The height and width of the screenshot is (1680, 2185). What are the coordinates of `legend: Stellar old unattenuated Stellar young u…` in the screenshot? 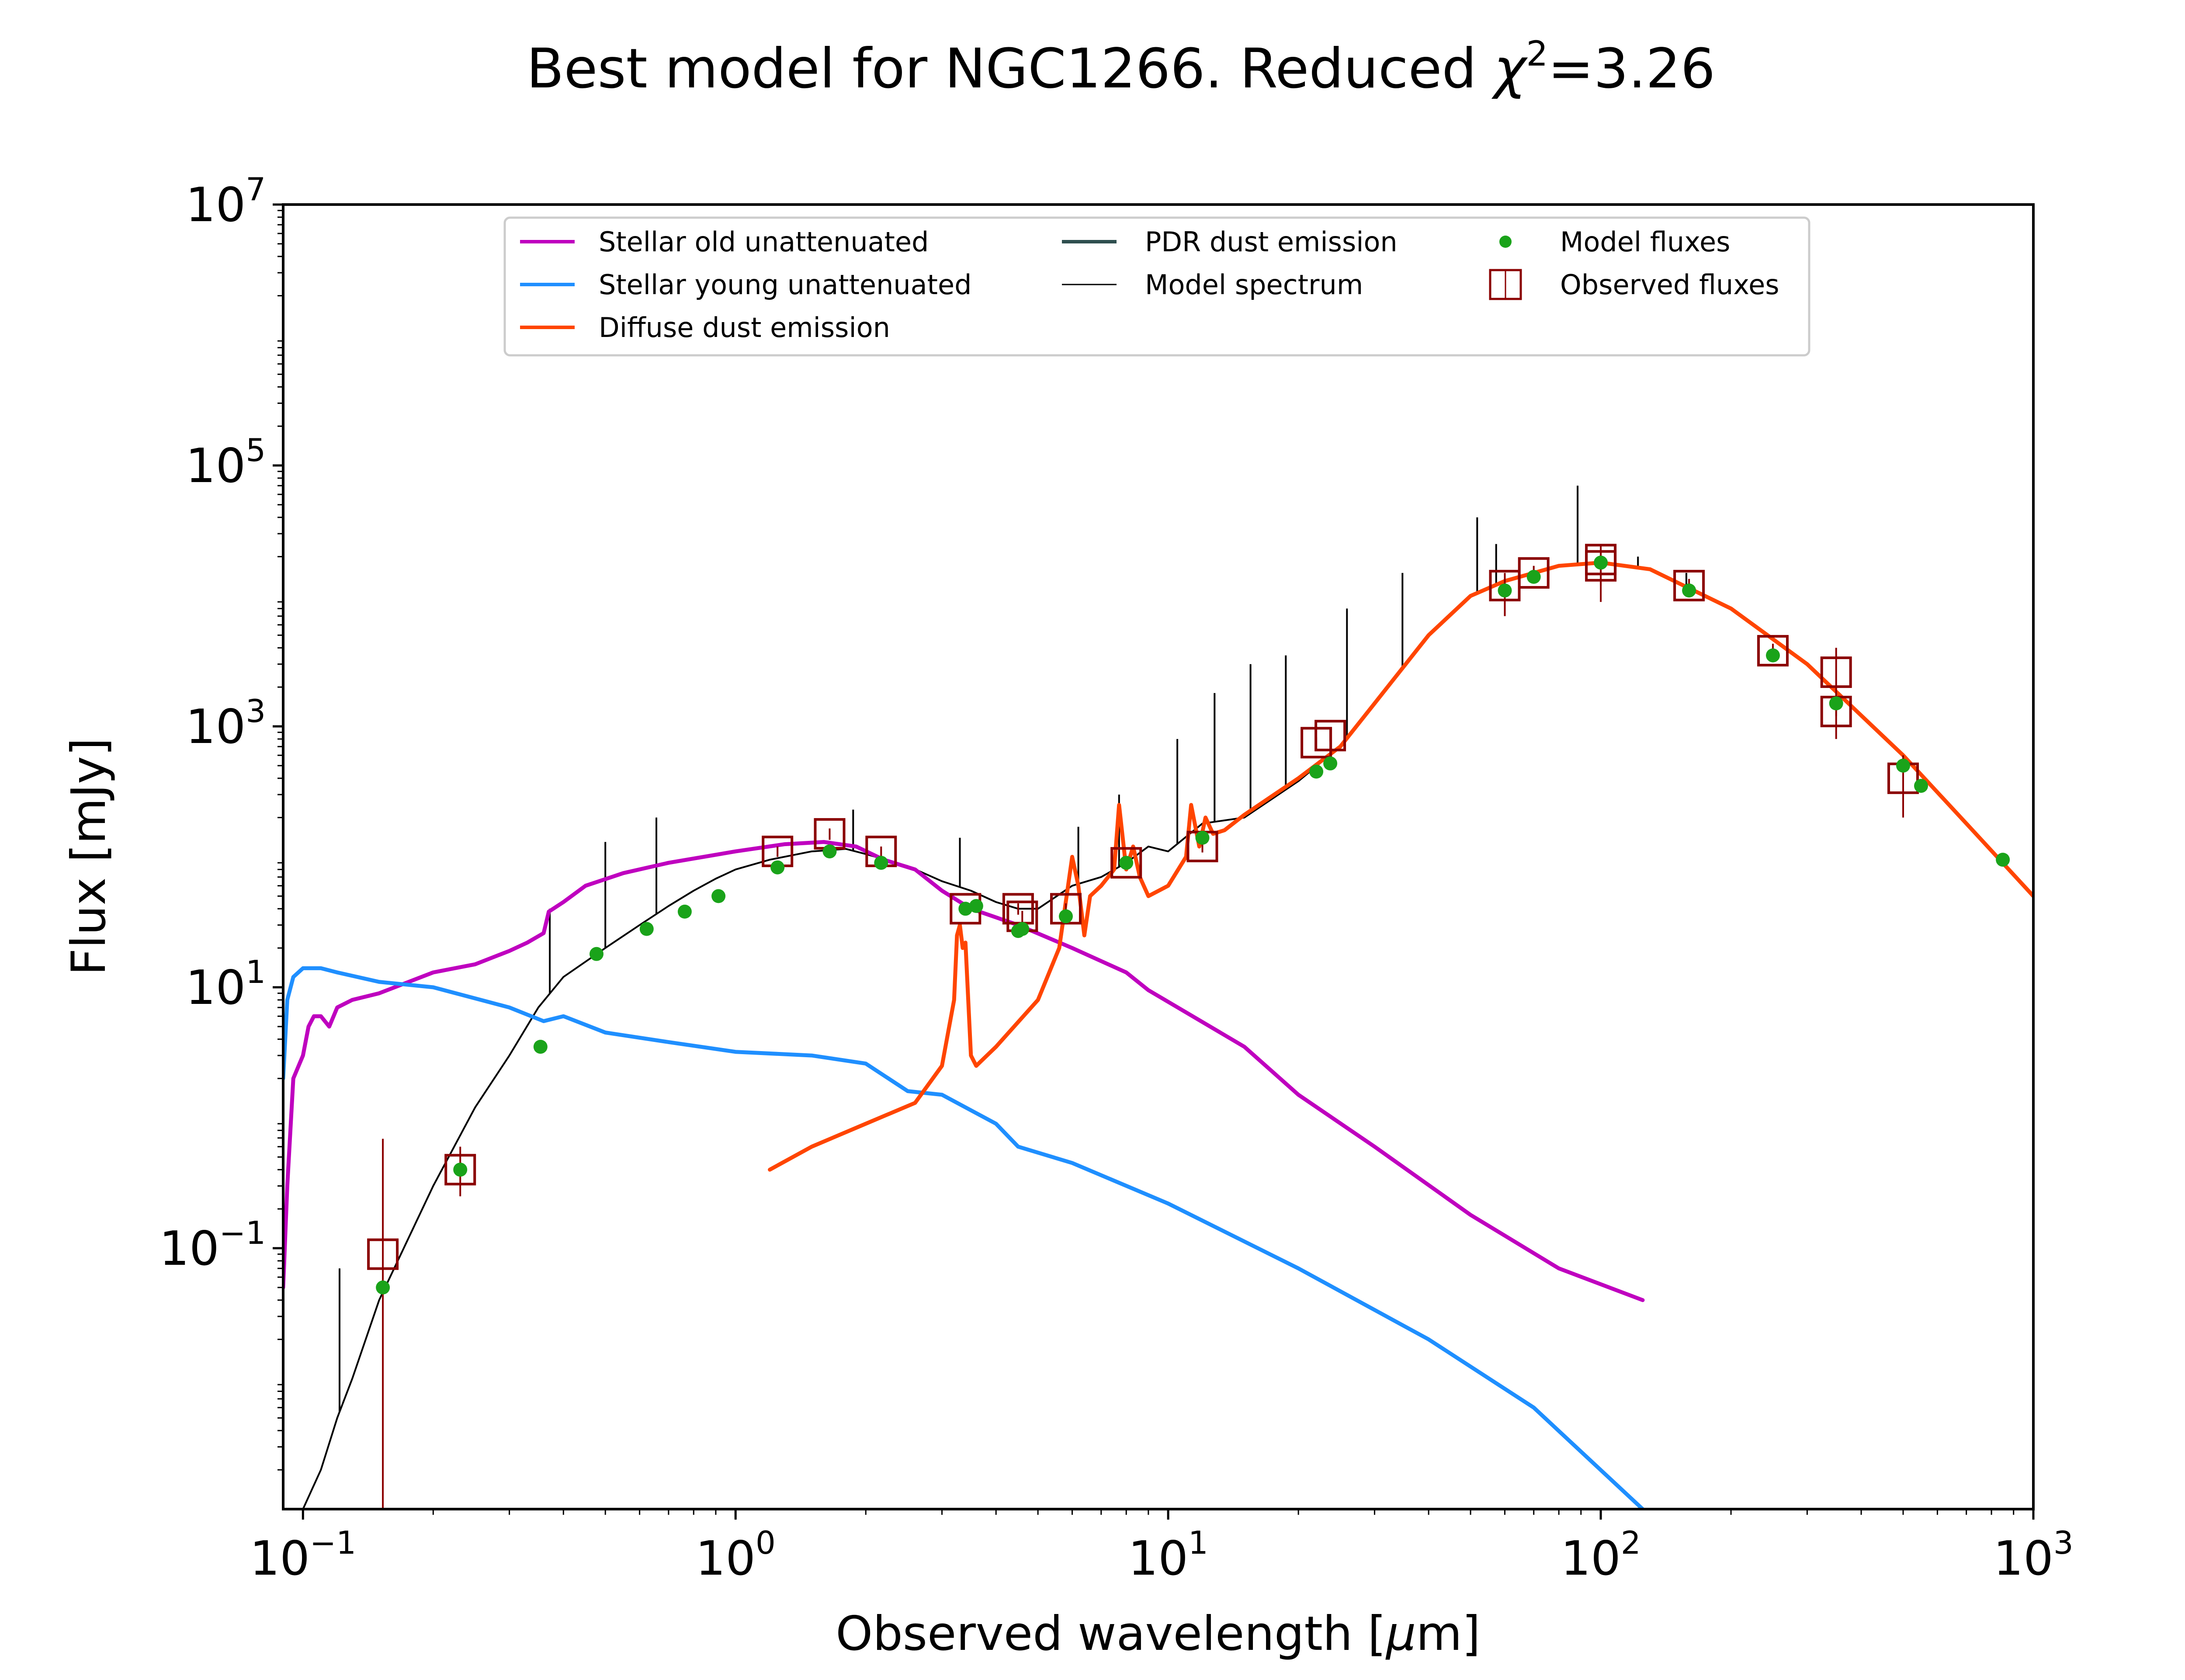 It's located at (1157, 286).